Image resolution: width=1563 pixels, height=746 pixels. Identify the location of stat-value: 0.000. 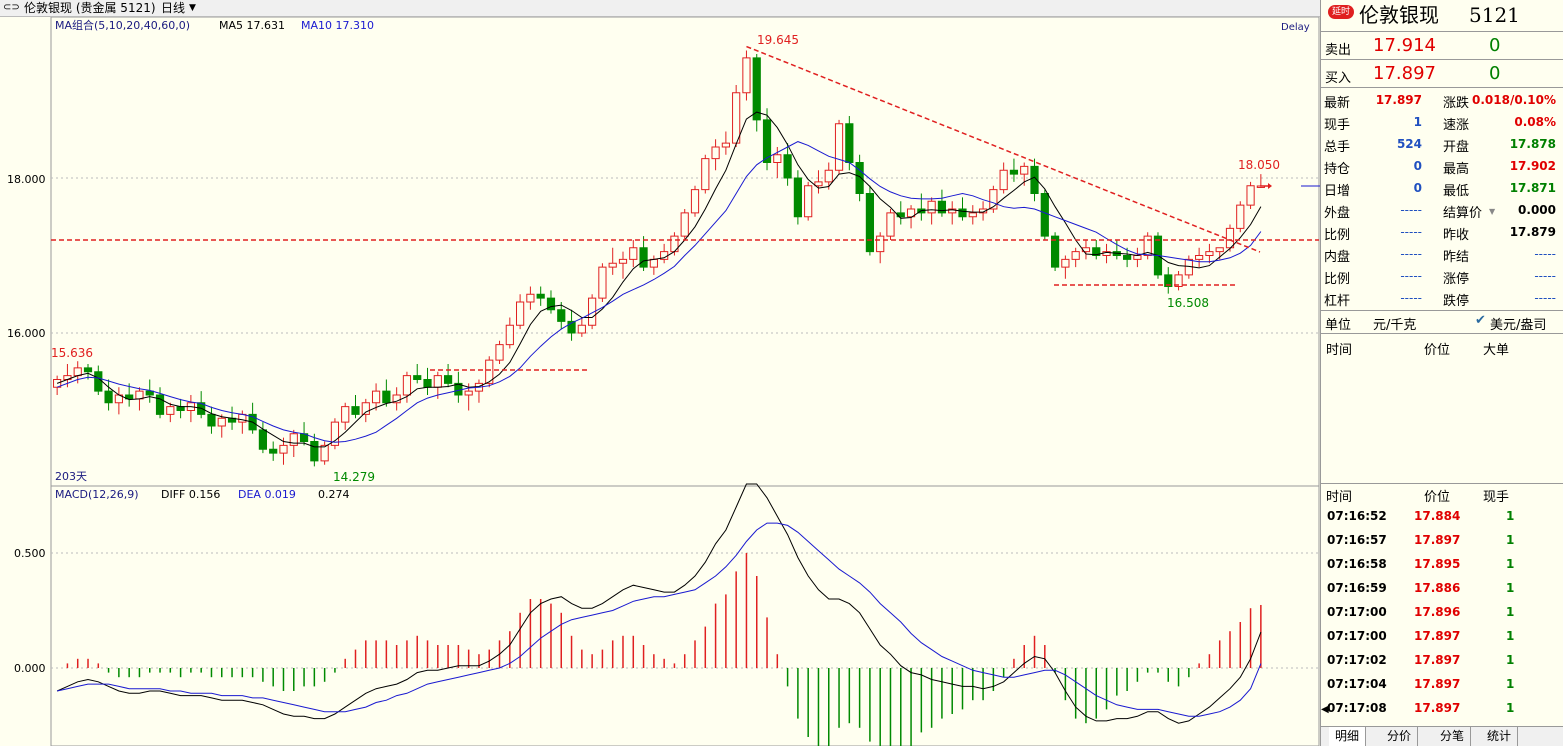
(1537, 210).